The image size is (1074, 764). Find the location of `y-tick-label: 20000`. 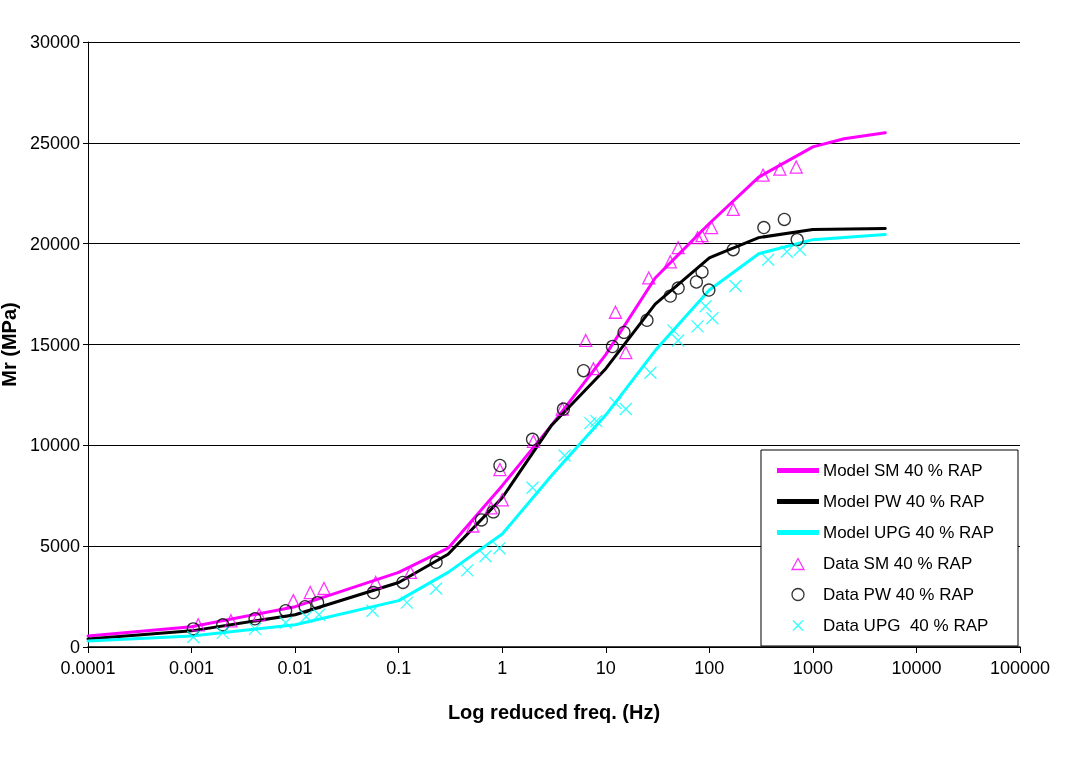

y-tick-label: 20000 is located at coordinates (54, 243).